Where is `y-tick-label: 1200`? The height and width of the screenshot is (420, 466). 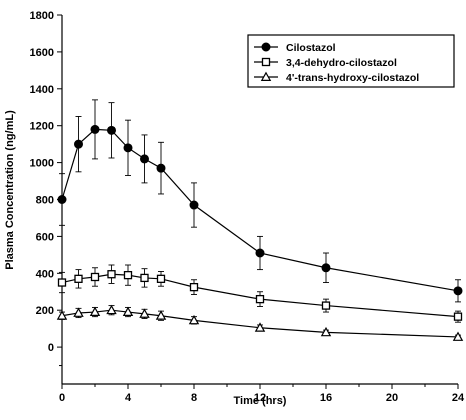 y-tick-label: 1200 is located at coordinates (42, 127).